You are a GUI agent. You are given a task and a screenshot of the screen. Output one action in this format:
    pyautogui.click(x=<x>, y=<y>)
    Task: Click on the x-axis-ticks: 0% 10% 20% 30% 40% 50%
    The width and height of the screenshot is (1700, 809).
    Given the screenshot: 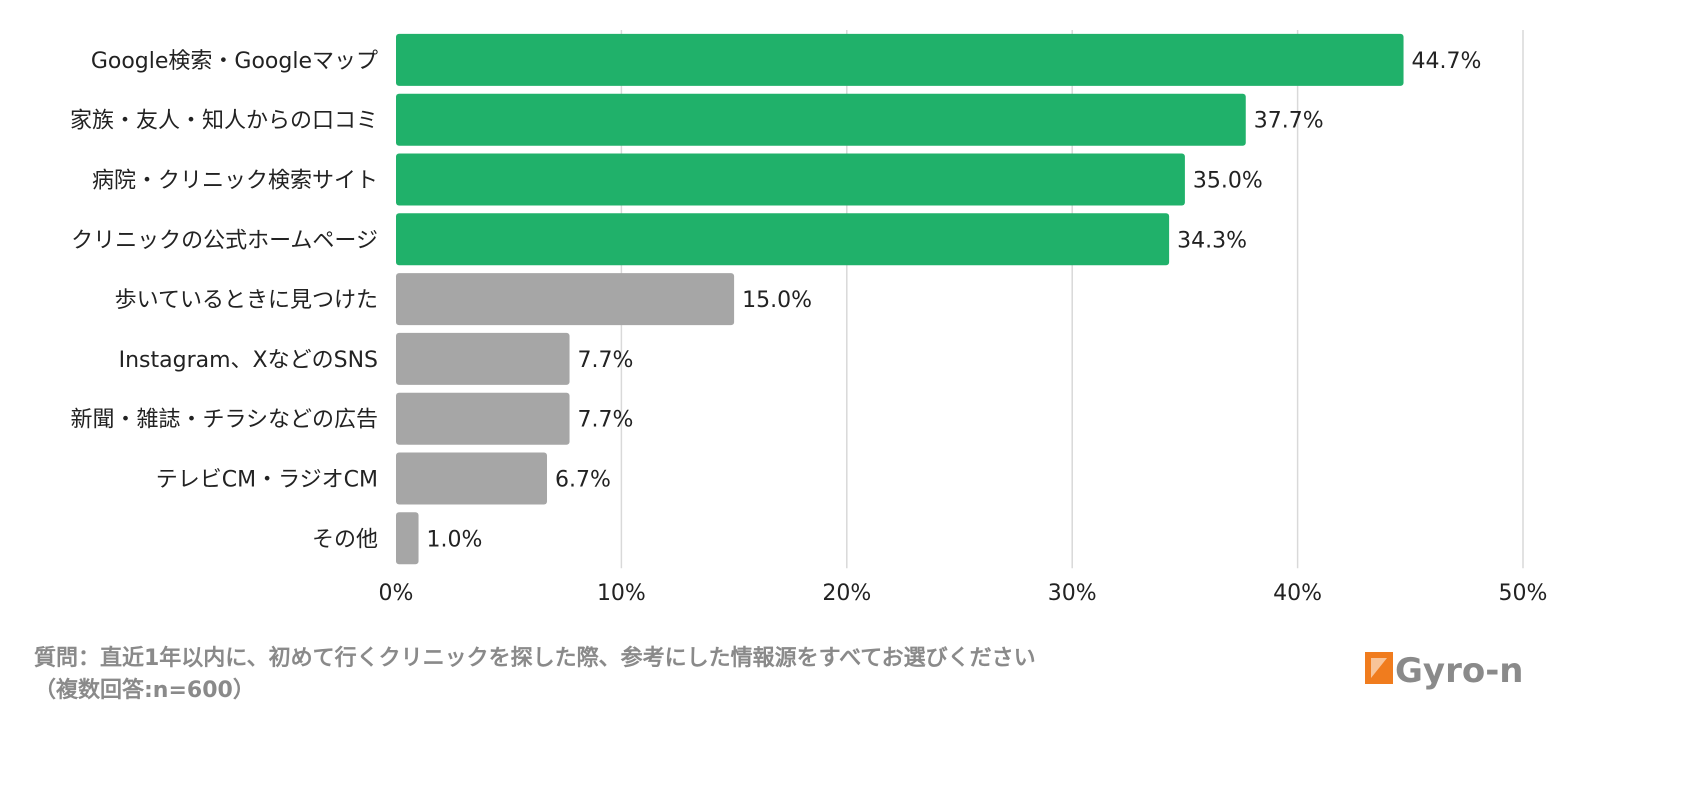 What is the action you would take?
    pyautogui.click(x=963, y=593)
    